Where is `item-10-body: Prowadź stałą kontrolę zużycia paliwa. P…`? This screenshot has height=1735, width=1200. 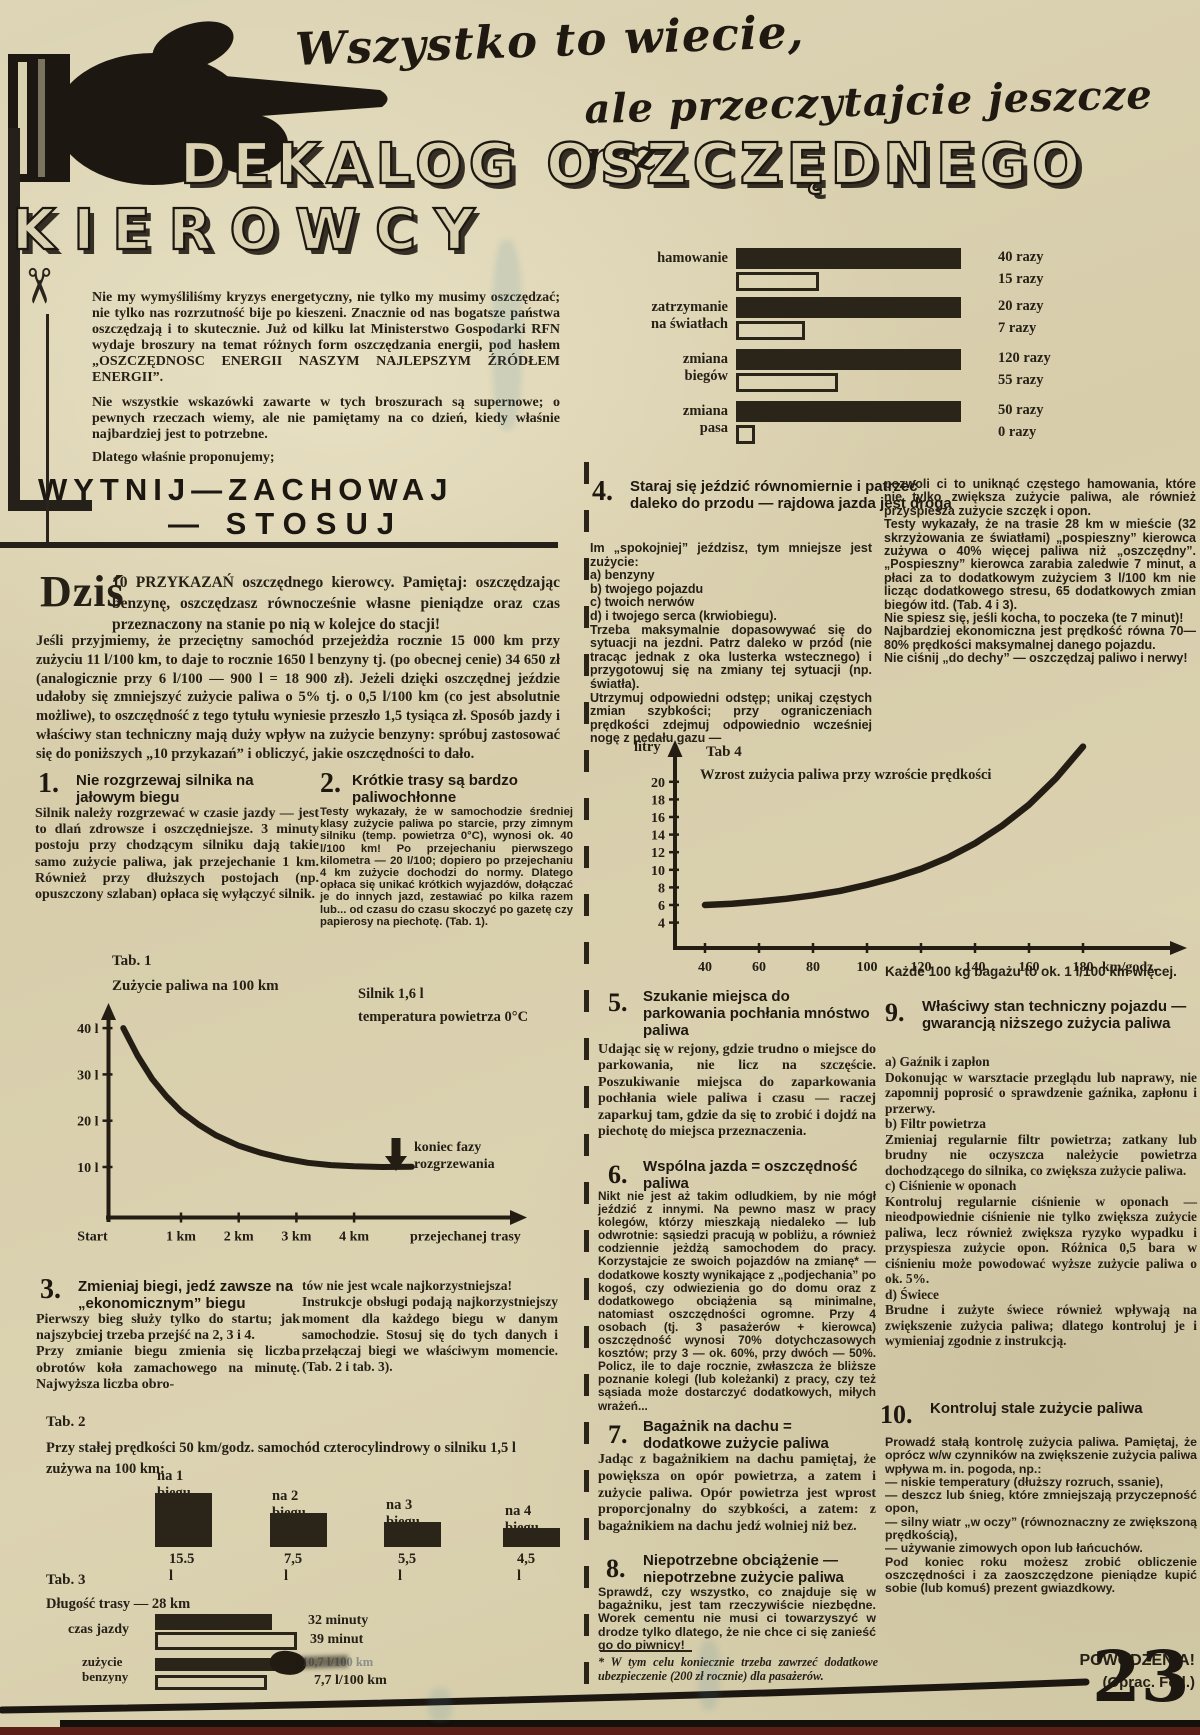
item-10-body: Prowadź stałą kontrolę zużycia paliwa. P… is located at coordinates (1041, 1515).